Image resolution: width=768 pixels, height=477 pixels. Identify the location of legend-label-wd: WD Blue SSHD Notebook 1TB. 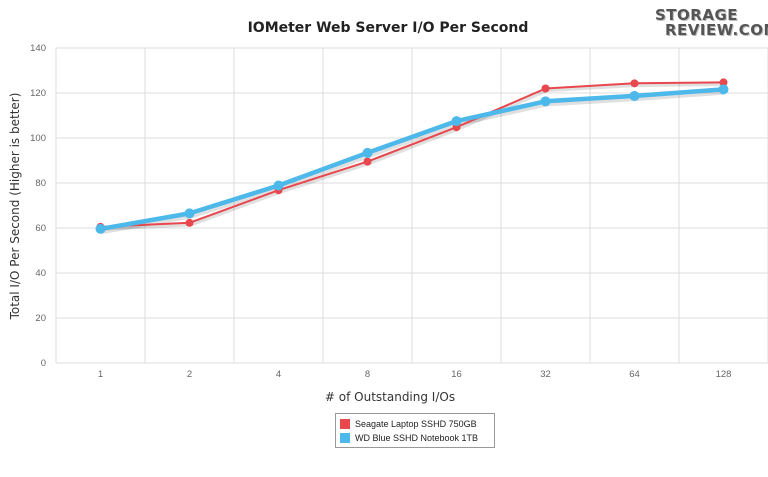
(417, 438).